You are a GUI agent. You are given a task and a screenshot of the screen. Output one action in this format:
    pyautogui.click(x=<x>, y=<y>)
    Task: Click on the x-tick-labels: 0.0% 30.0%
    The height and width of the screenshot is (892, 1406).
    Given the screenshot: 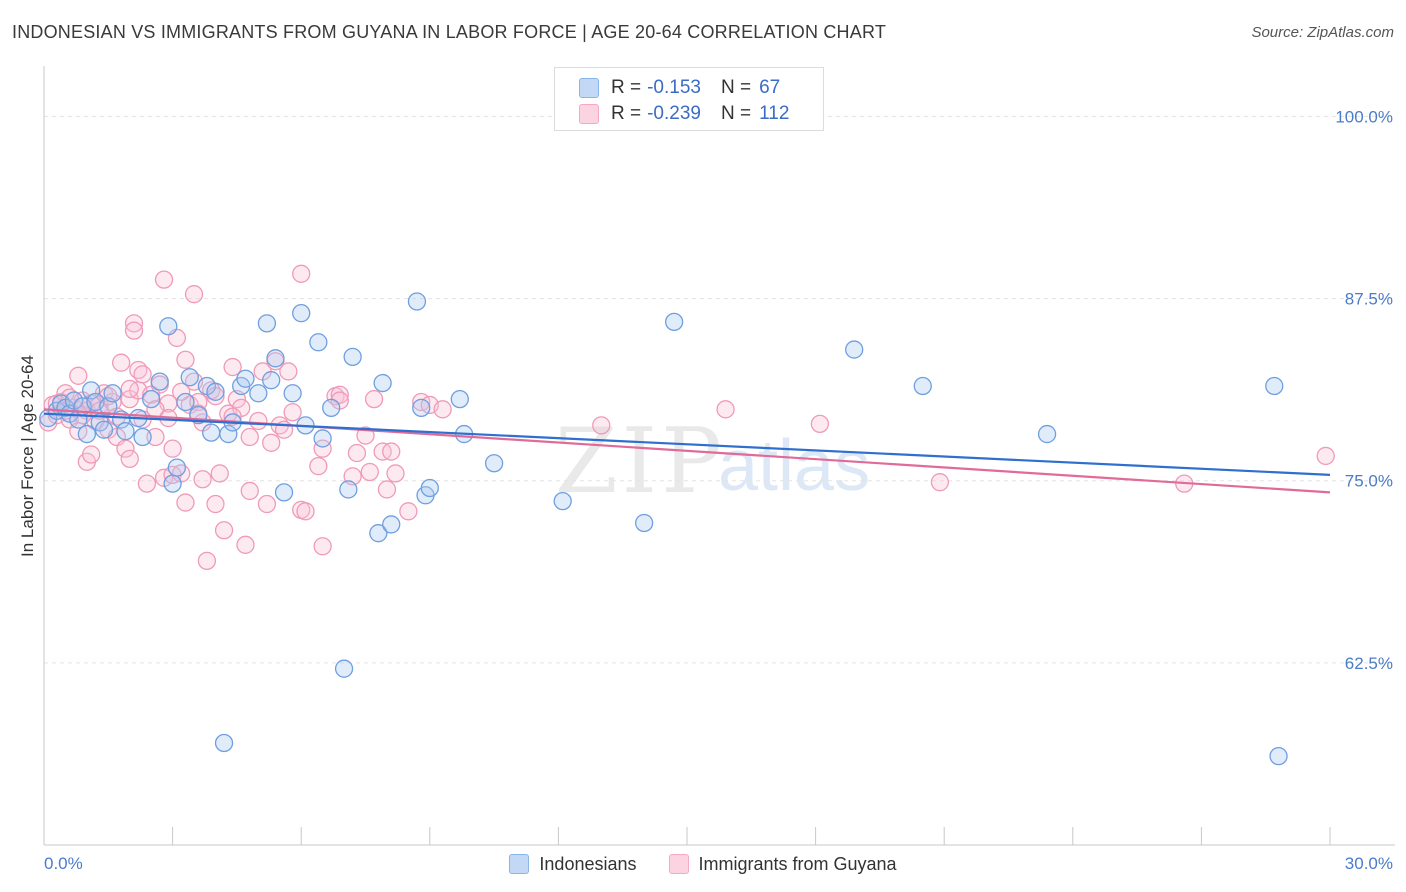 What is the action you would take?
    pyautogui.click(x=718, y=863)
    